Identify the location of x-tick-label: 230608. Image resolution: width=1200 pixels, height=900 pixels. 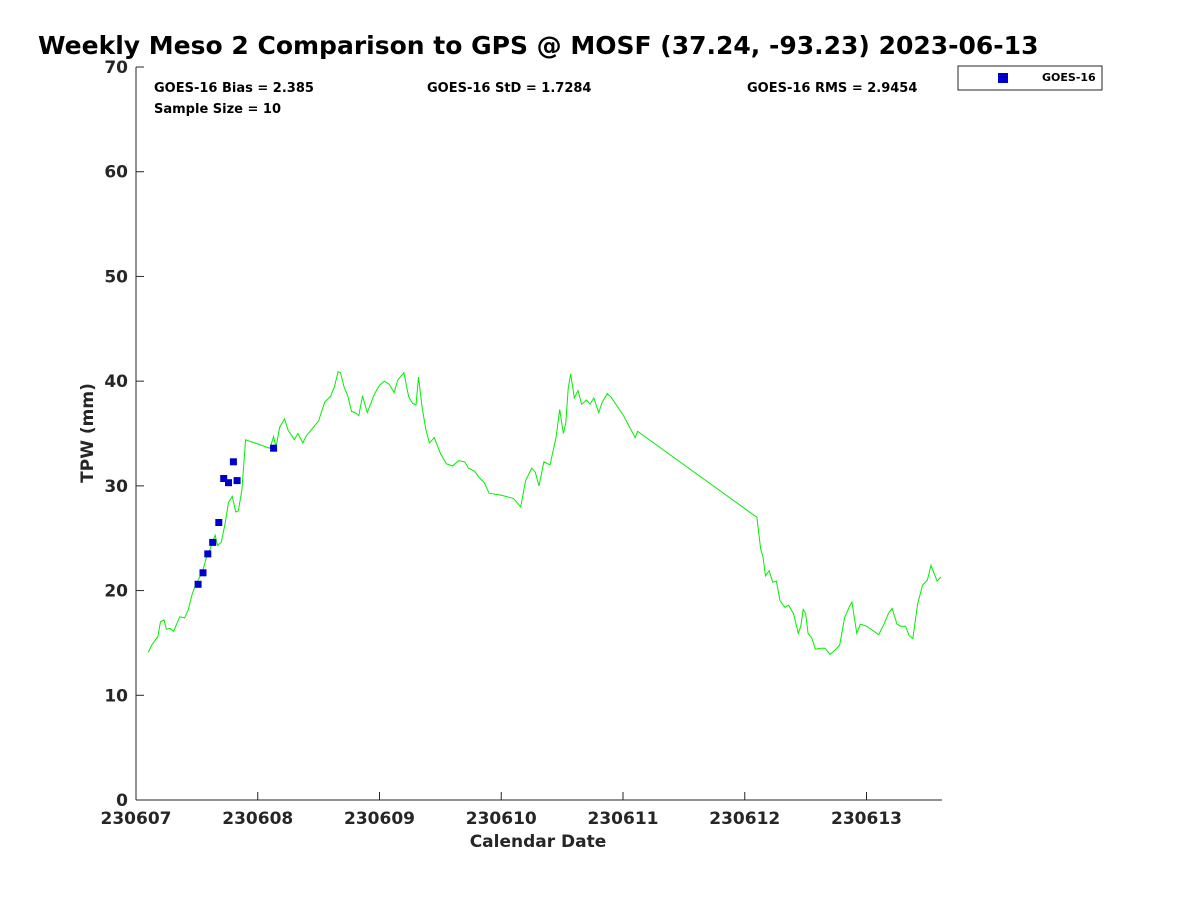
(257, 819).